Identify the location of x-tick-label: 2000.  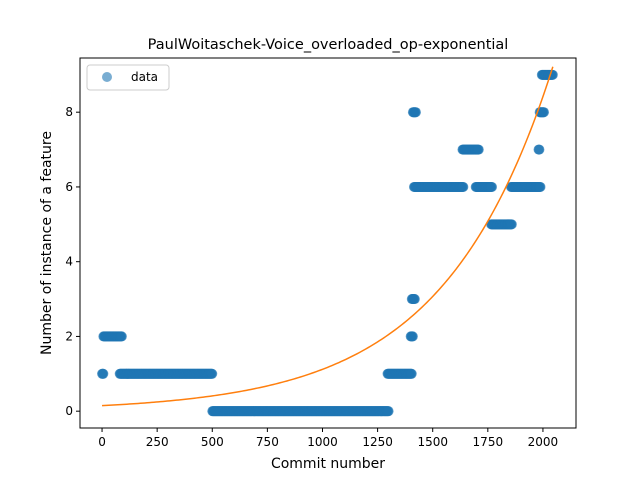
(543, 442).